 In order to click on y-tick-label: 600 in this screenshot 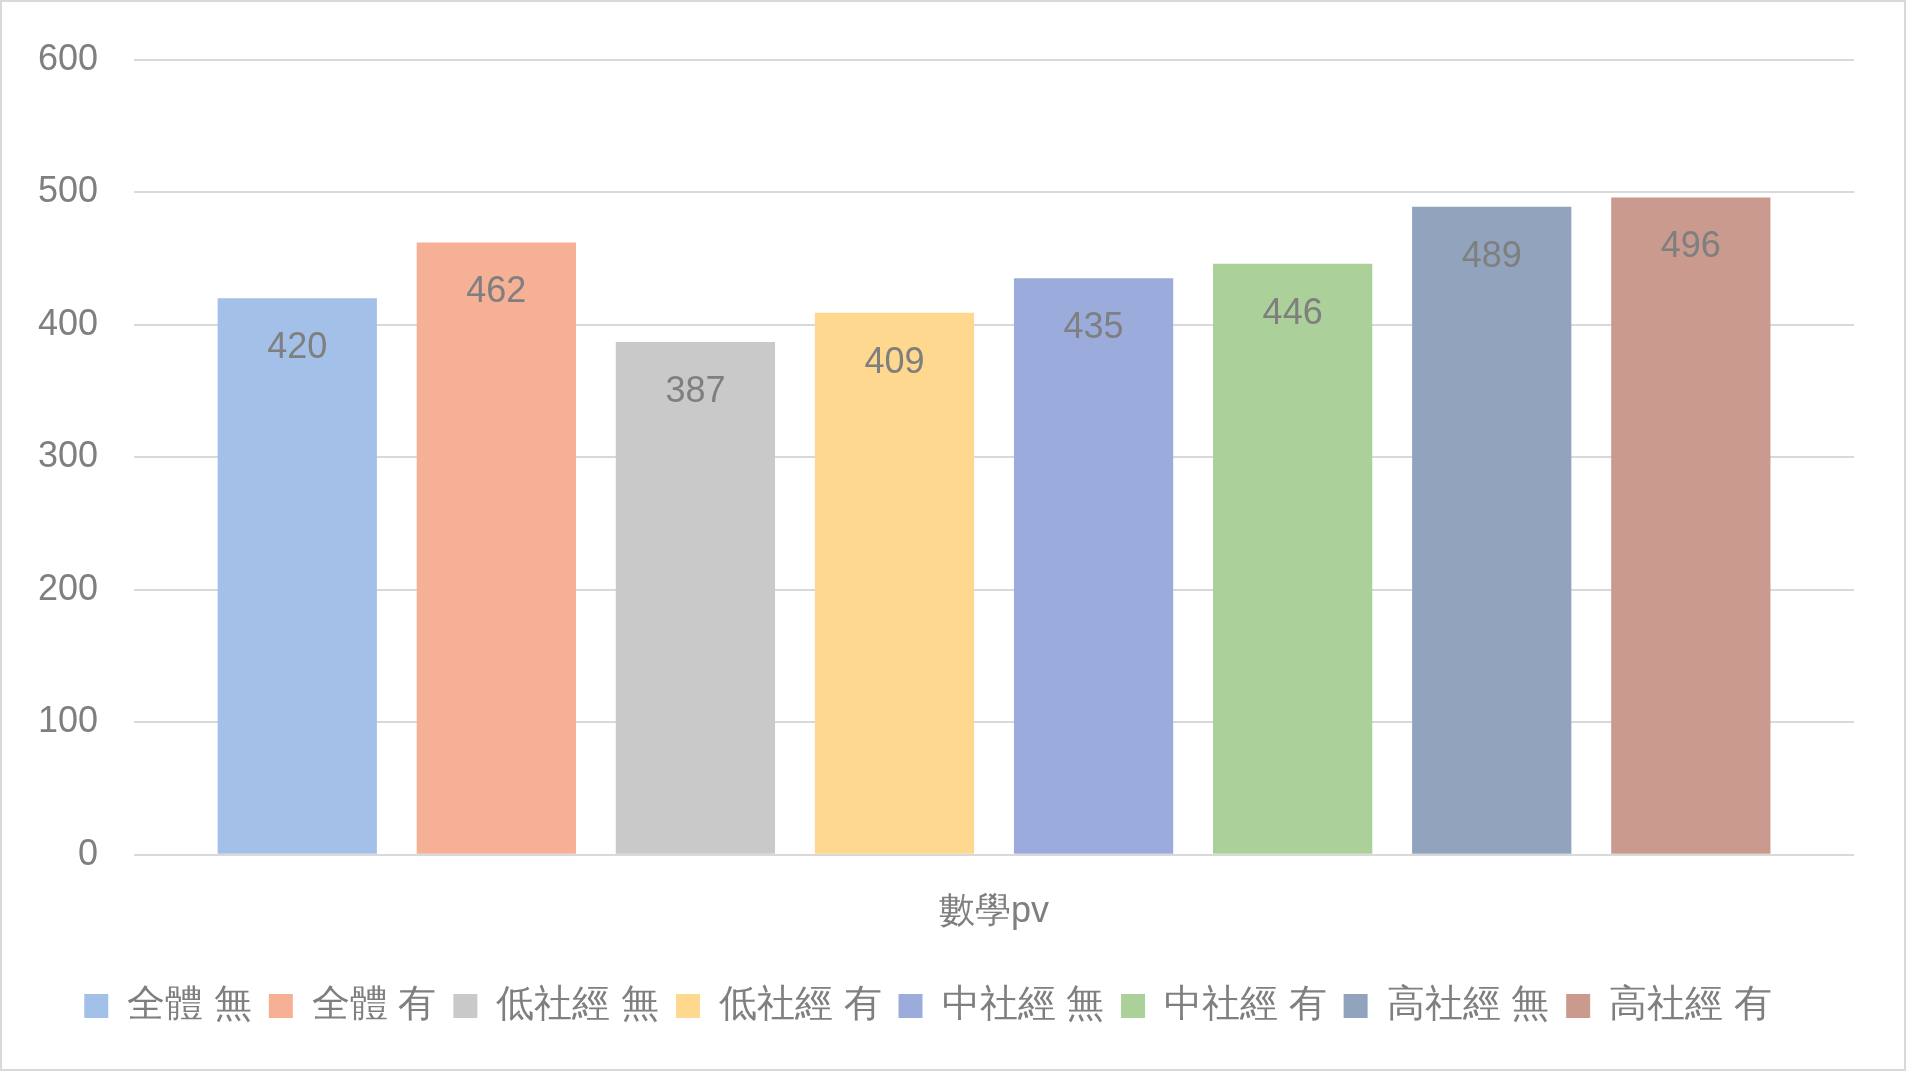, I will do `click(68, 57)`.